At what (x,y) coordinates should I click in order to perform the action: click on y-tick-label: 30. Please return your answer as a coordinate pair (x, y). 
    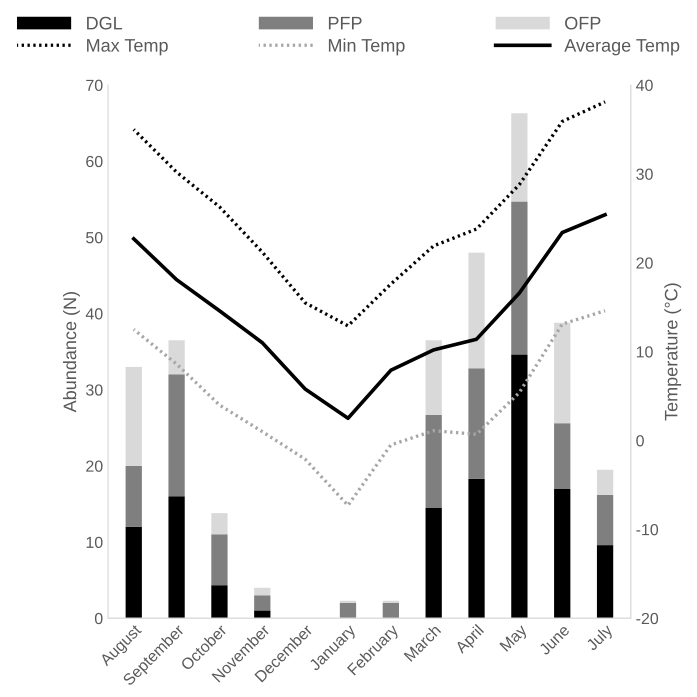
    Looking at the image, I should click on (94, 390).